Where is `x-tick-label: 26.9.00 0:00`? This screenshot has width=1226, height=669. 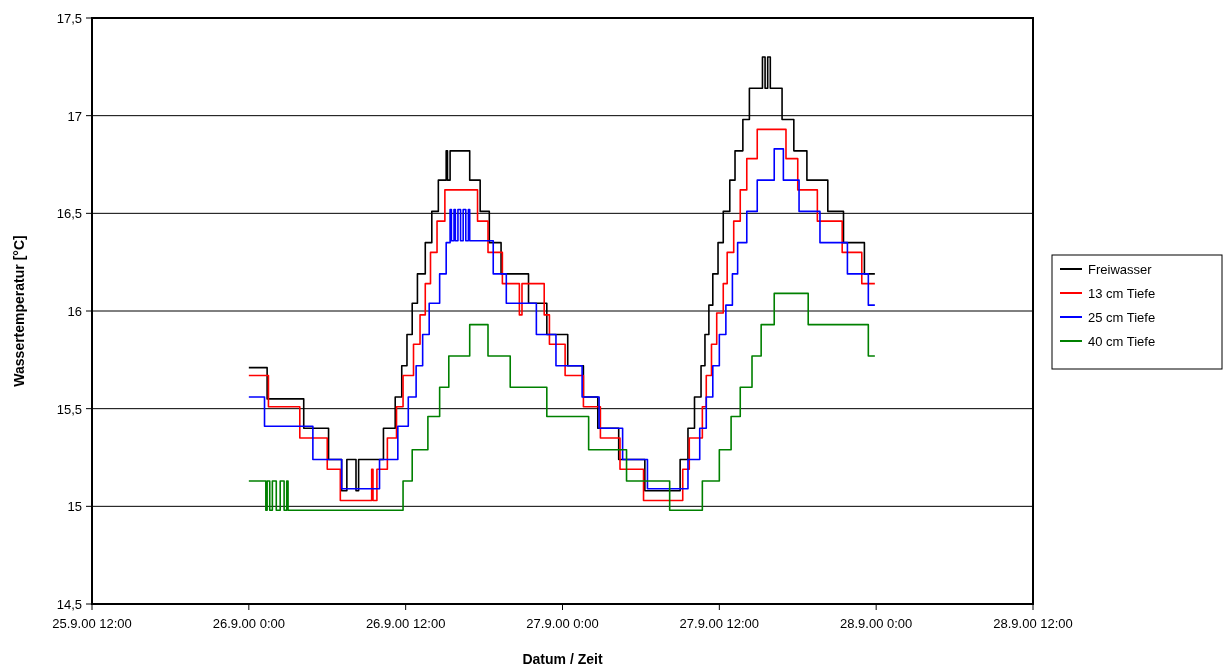
x-tick-label: 26.9.00 0:00 is located at coordinates (248, 623).